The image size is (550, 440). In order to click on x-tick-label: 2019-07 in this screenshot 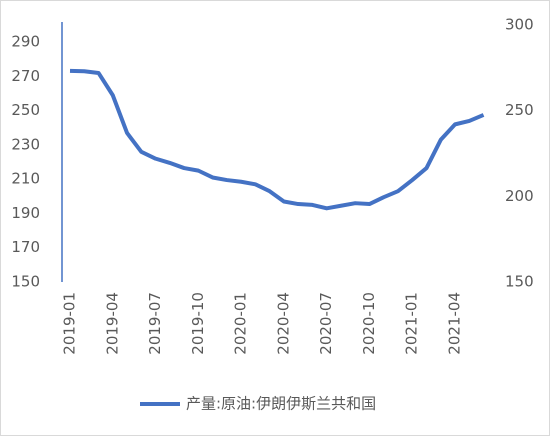, I will do `click(155, 323)`.